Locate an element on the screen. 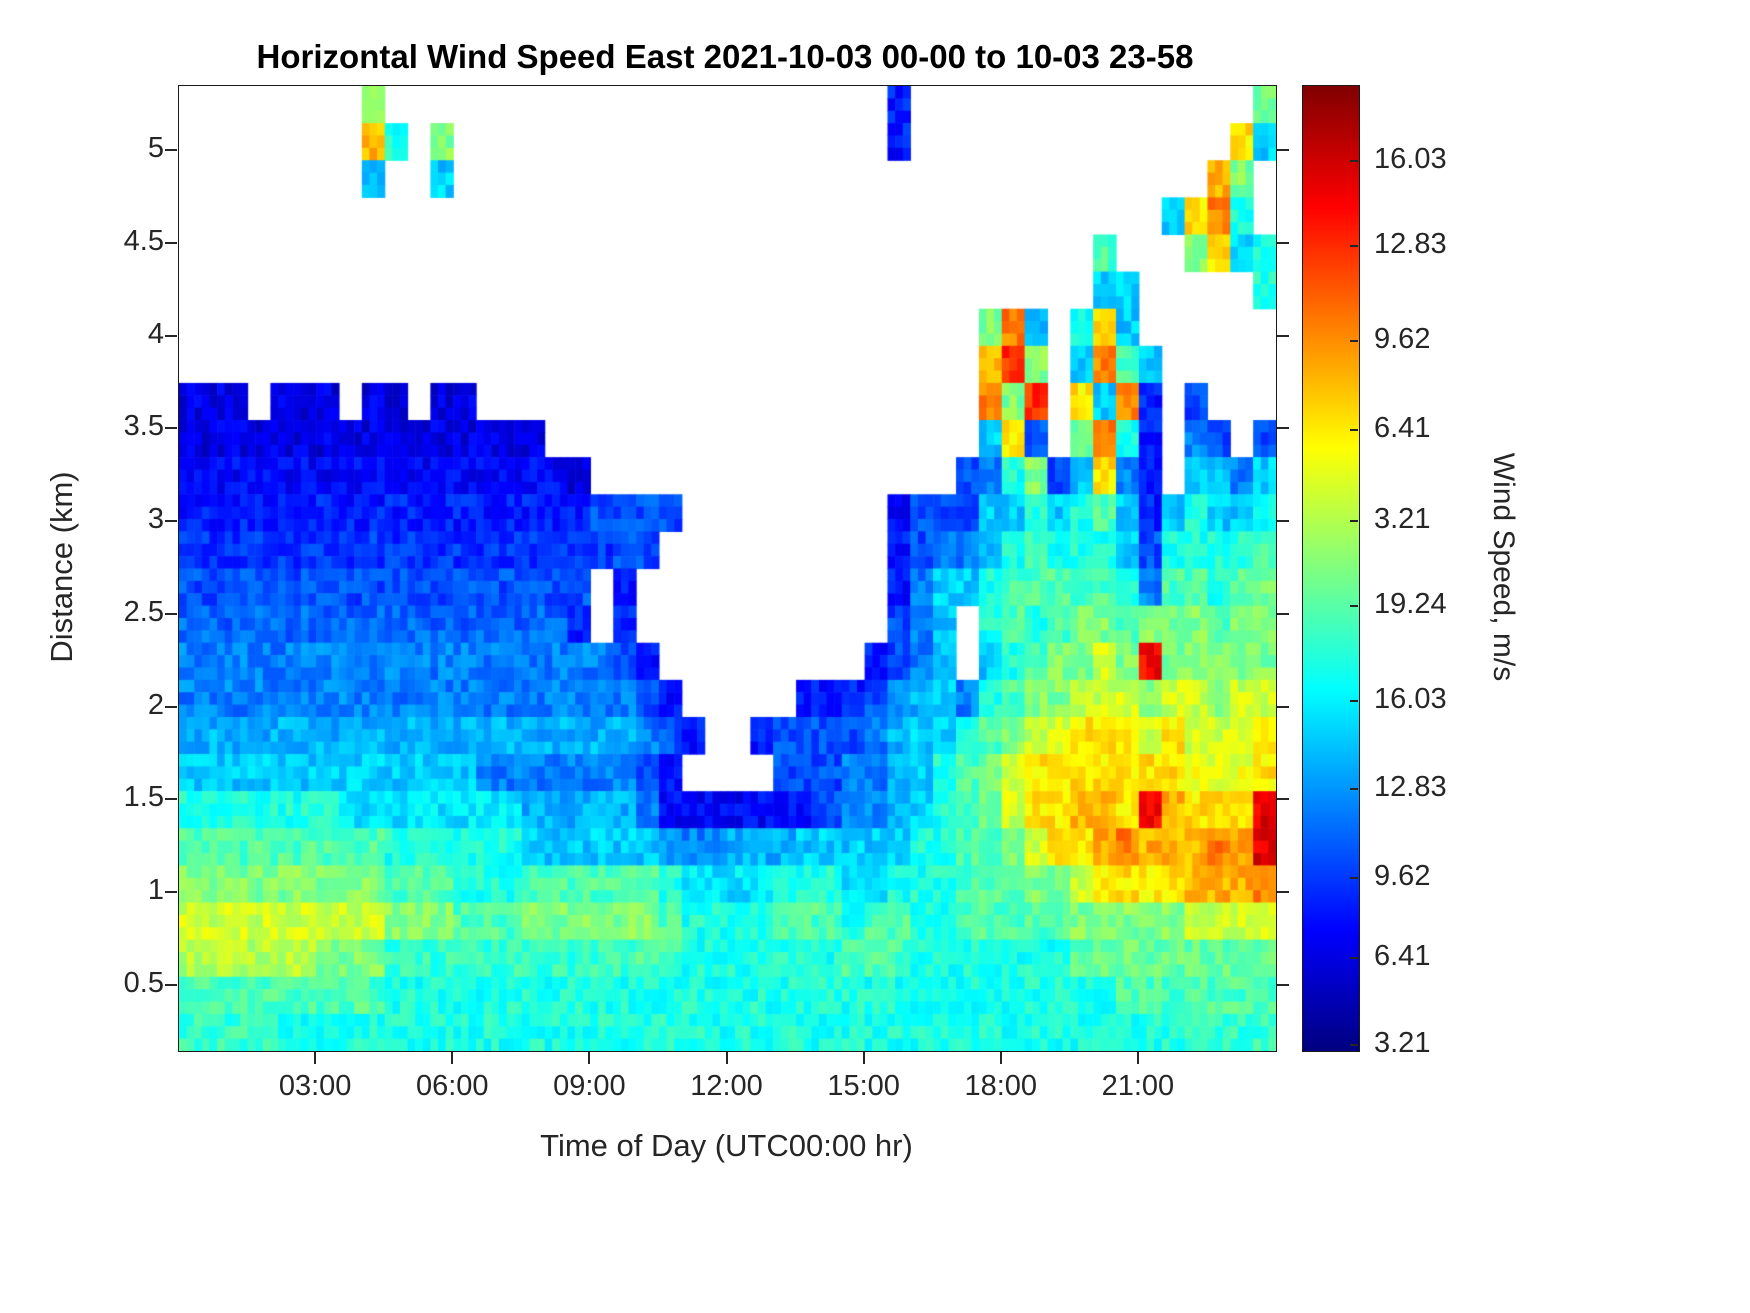 This screenshot has height=1313, width=1750. x-tick-label: 15:00 is located at coordinates (863, 1086).